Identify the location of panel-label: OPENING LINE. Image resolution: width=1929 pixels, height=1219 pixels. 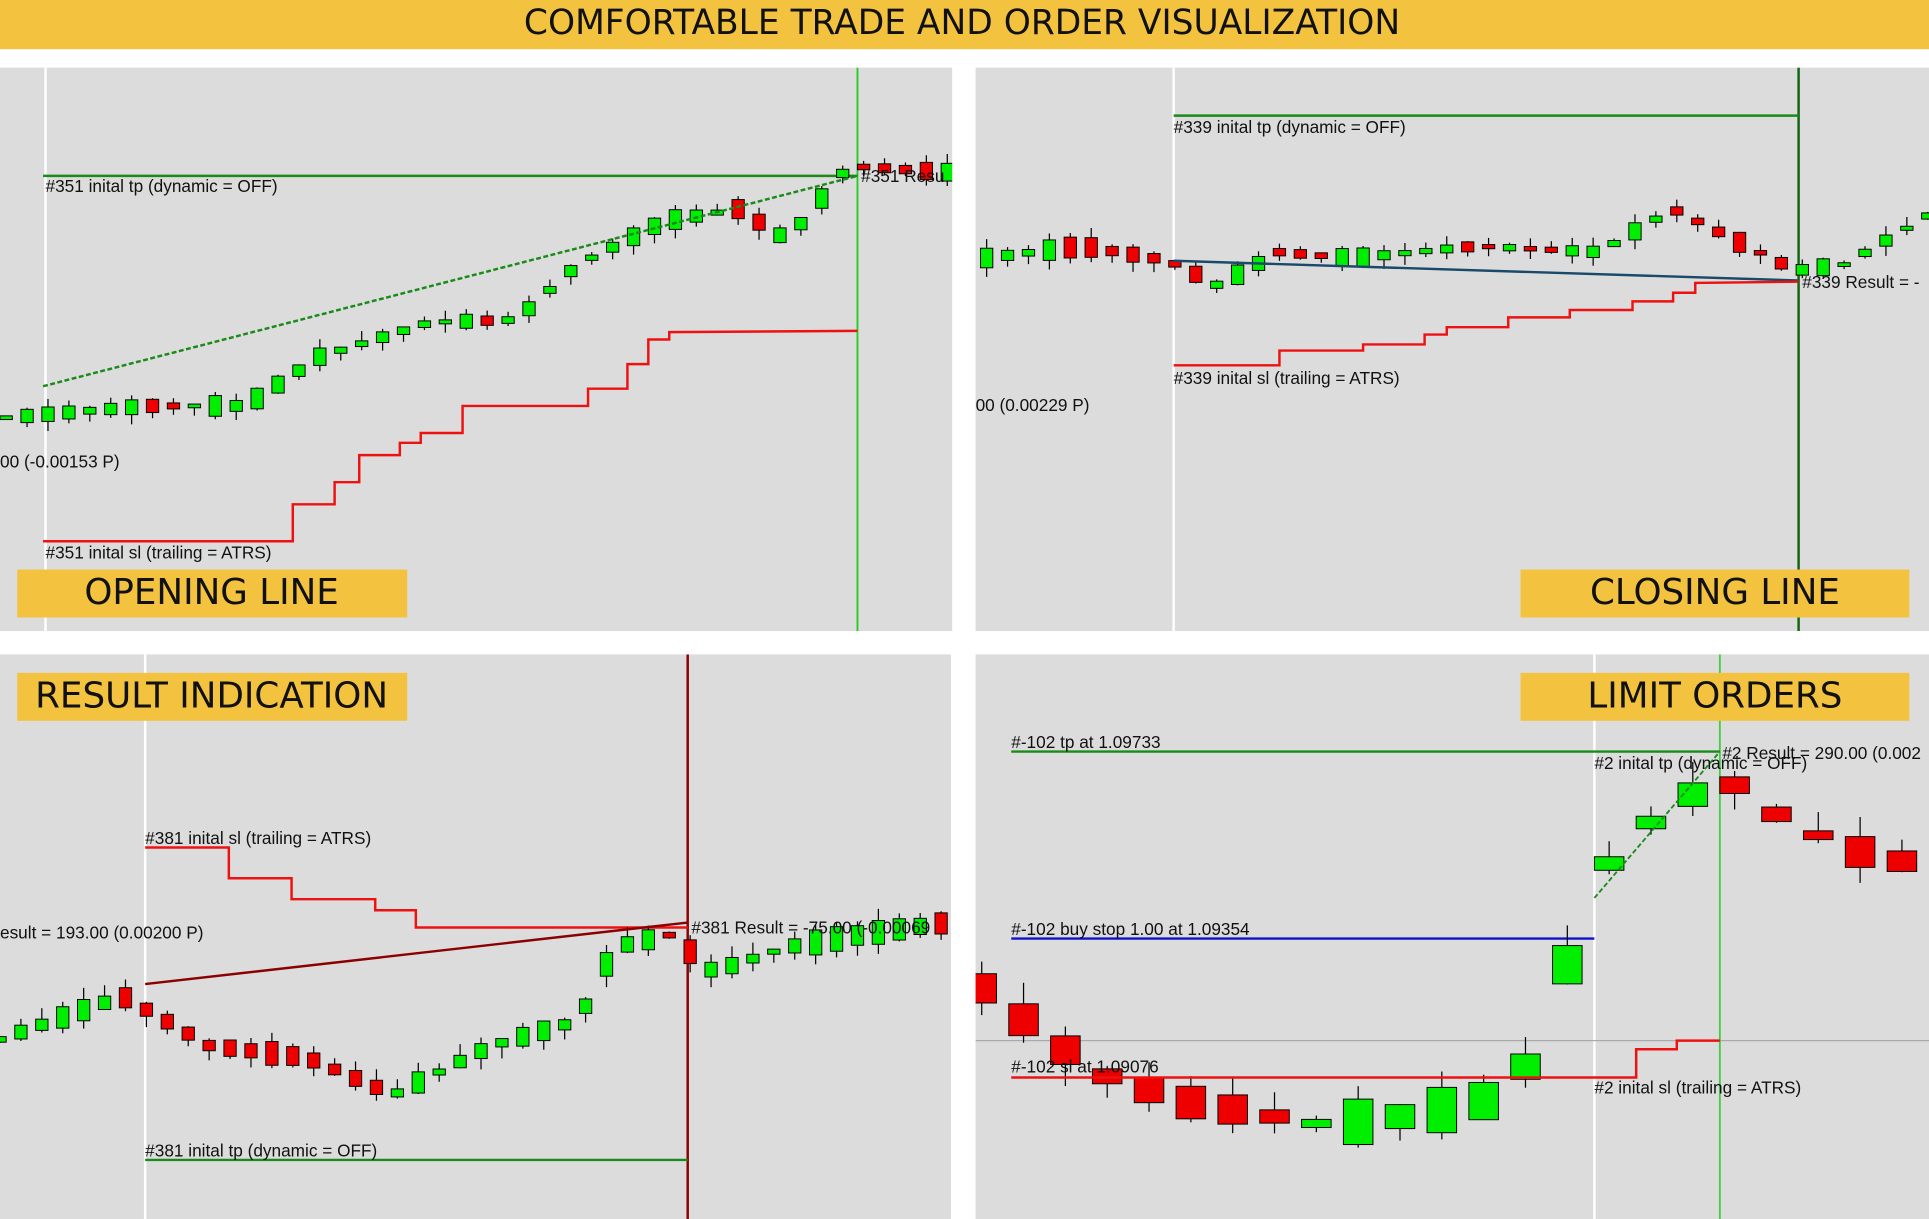
(211, 592).